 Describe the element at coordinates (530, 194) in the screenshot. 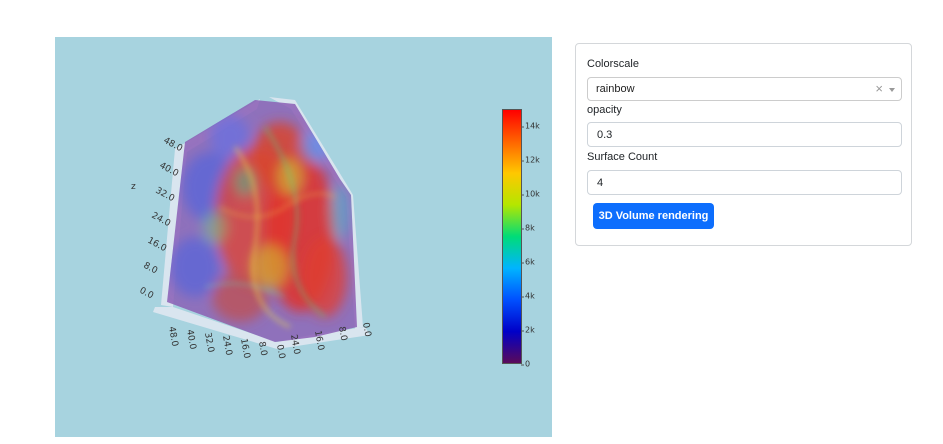

I see `colorbar-tick-label: 10k` at that location.